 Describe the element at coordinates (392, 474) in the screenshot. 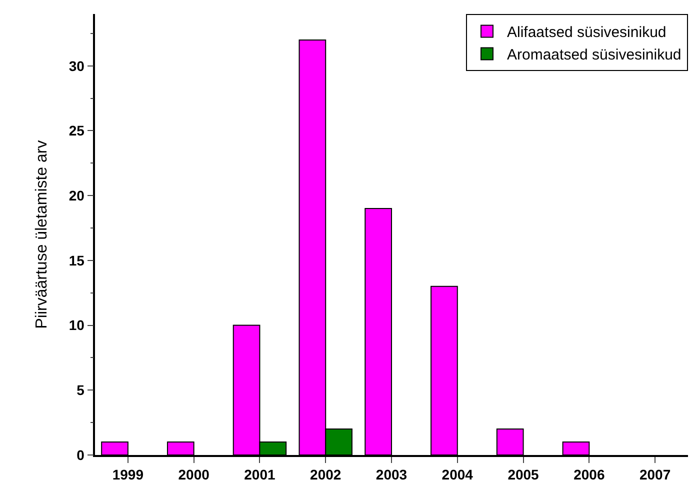

I see `x-tick-label: 2003` at that location.